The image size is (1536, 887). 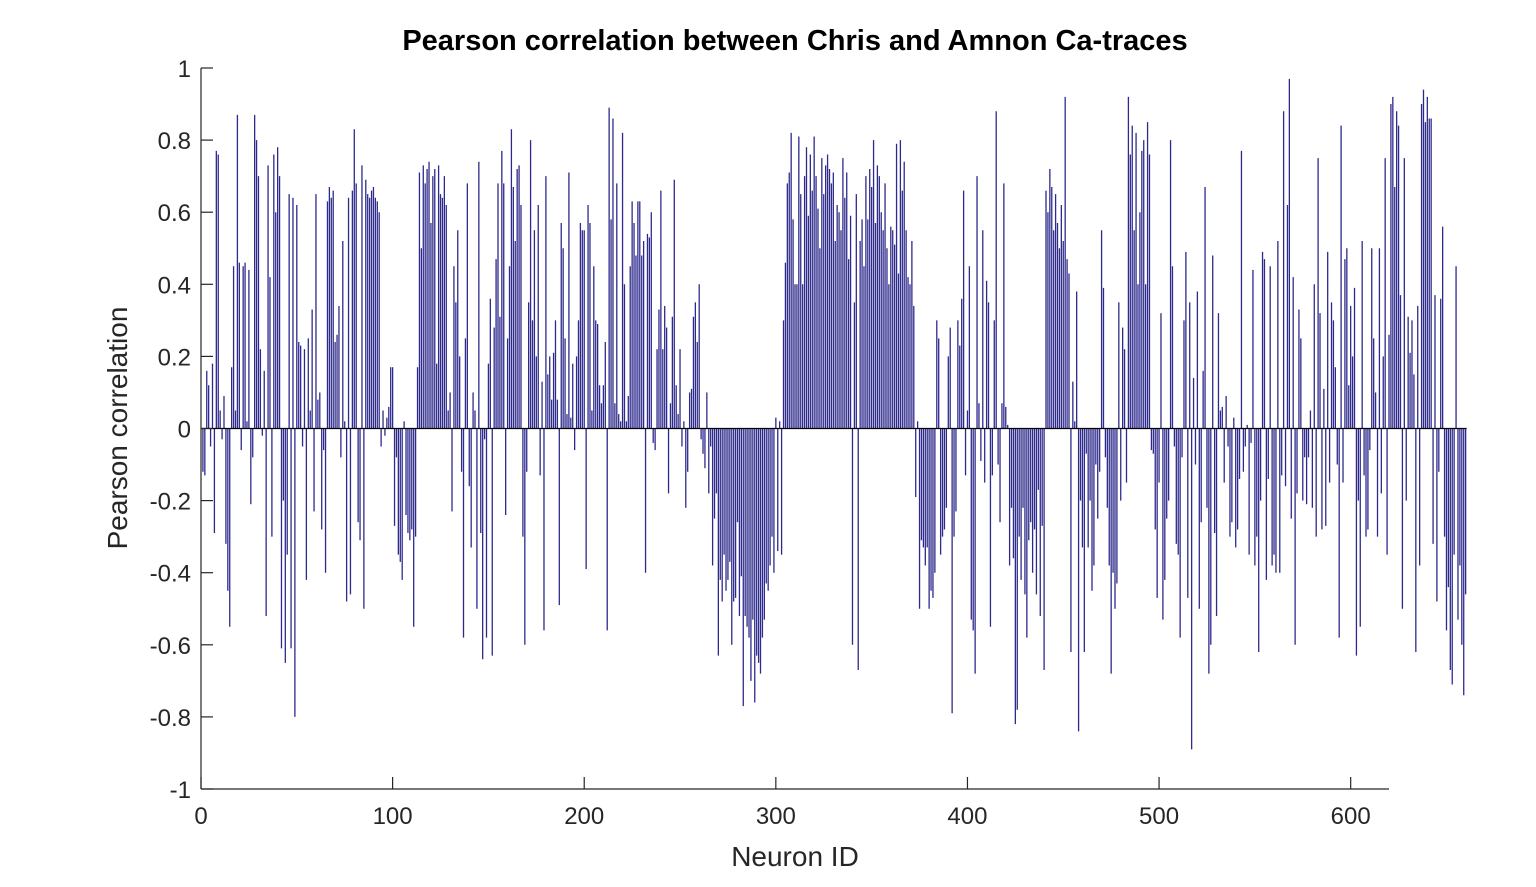 What do you see at coordinates (393, 816) in the screenshot?
I see `x-tick-label: 100` at bounding box center [393, 816].